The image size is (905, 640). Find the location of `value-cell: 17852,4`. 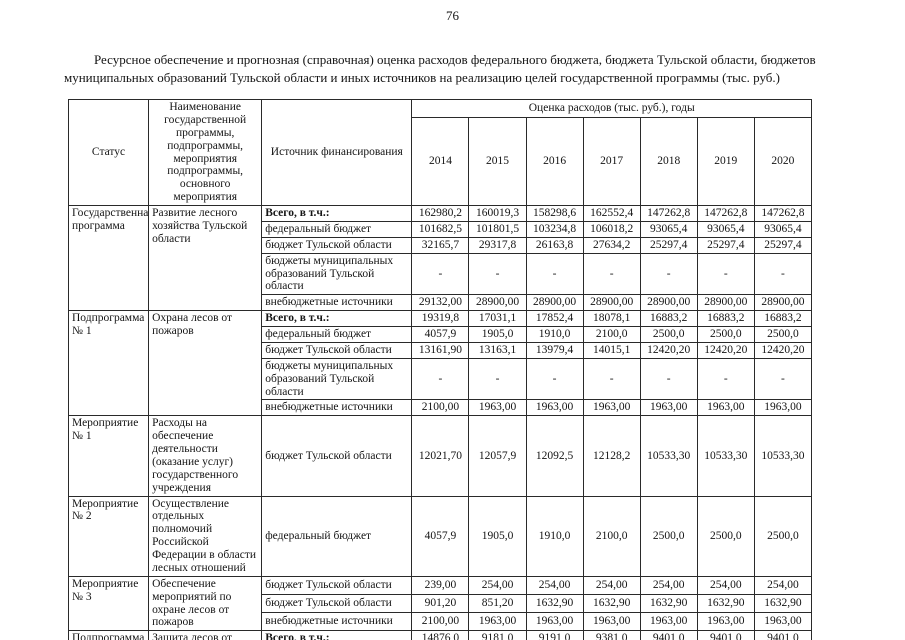

value-cell: 17852,4 is located at coordinates (554, 319).